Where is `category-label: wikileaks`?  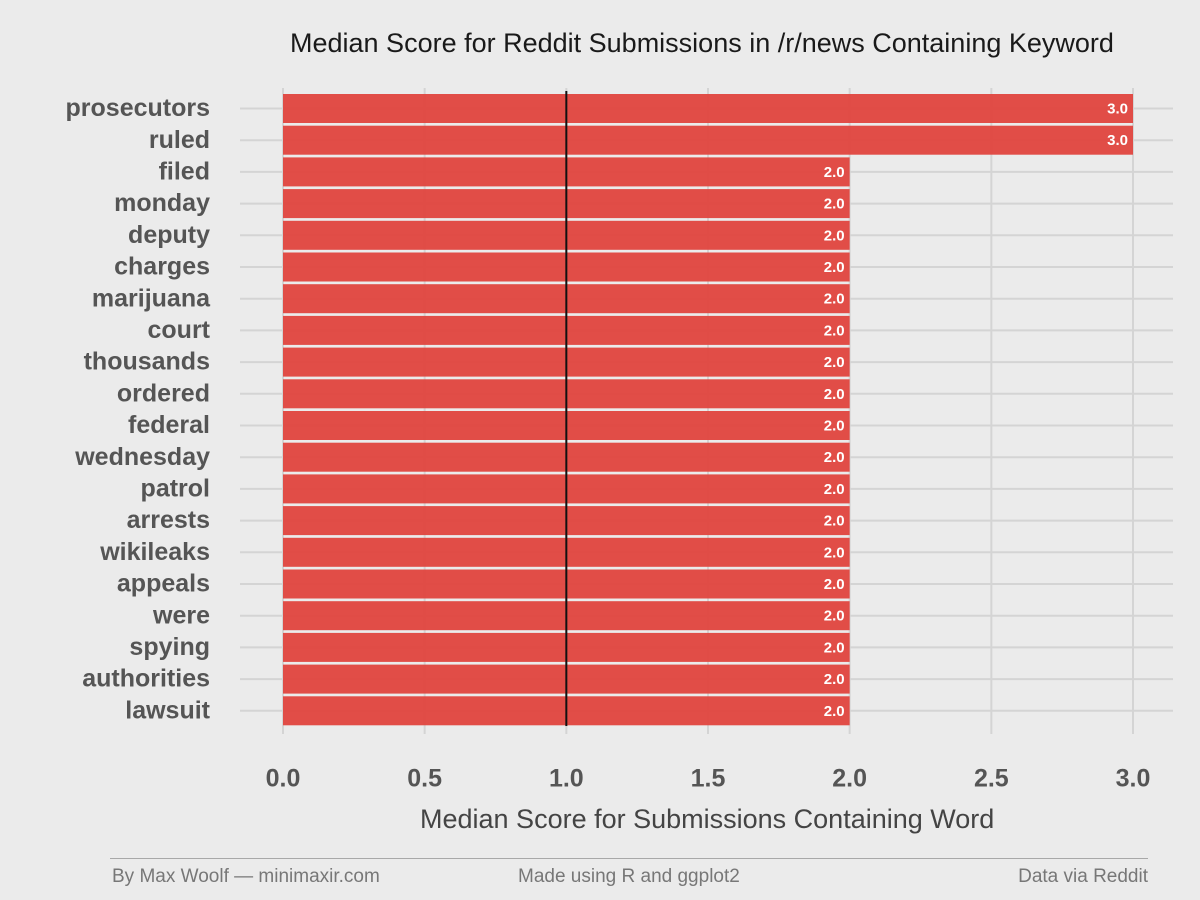
category-label: wikileaks is located at coordinates (154, 552).